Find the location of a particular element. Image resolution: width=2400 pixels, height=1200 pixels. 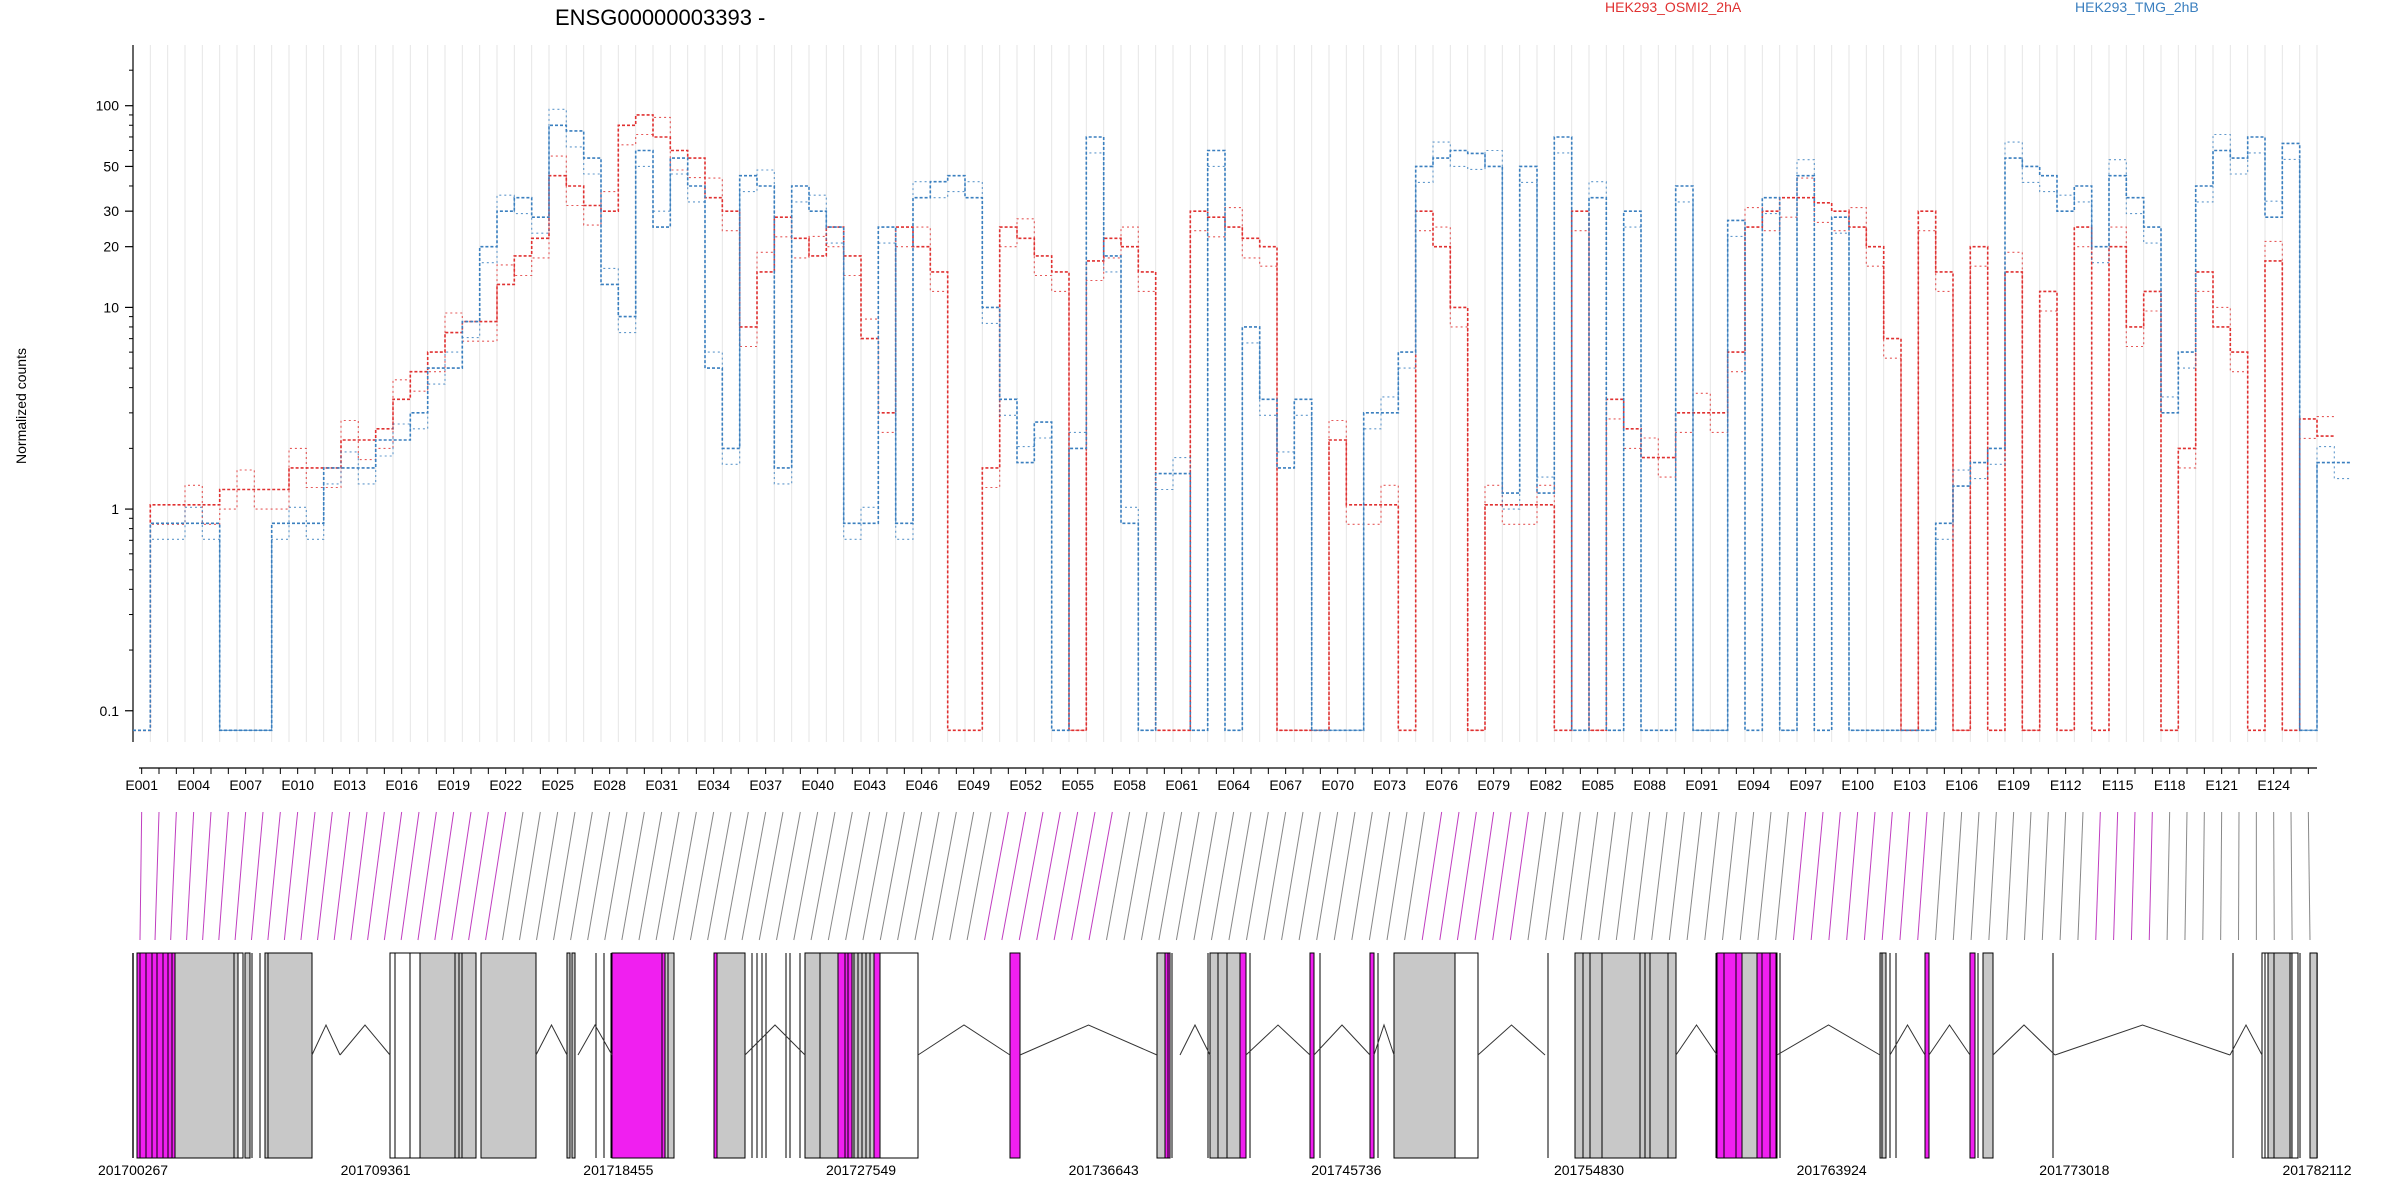

exon-tick-label: E112 is located at coordinates (2066, 785).